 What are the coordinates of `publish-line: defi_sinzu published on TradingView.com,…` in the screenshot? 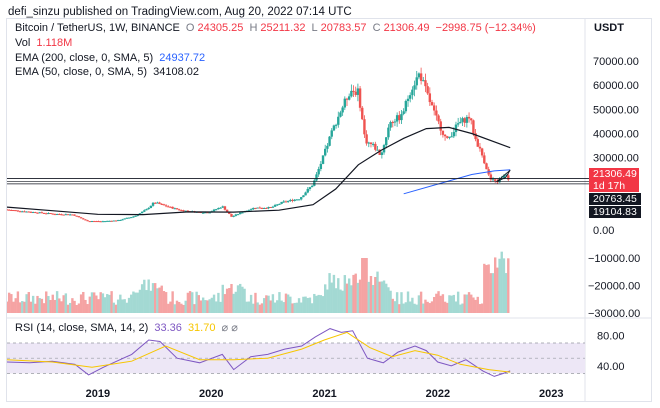 It's located at (180, 12).